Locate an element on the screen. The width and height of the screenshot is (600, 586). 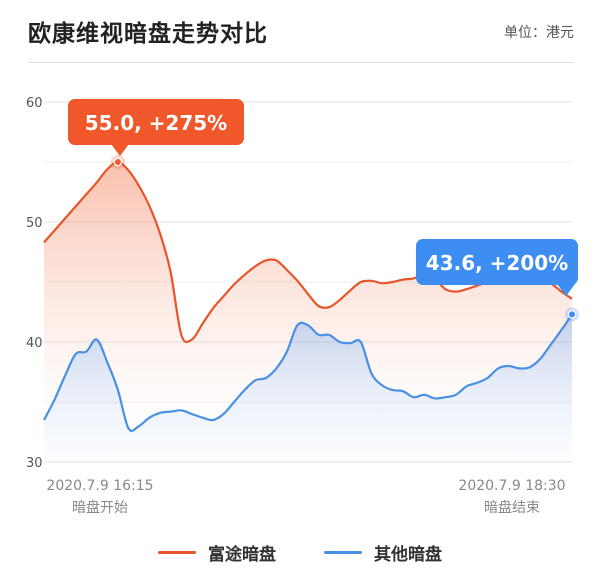
unit-value: 港元 is located at coordinates (560, 33).